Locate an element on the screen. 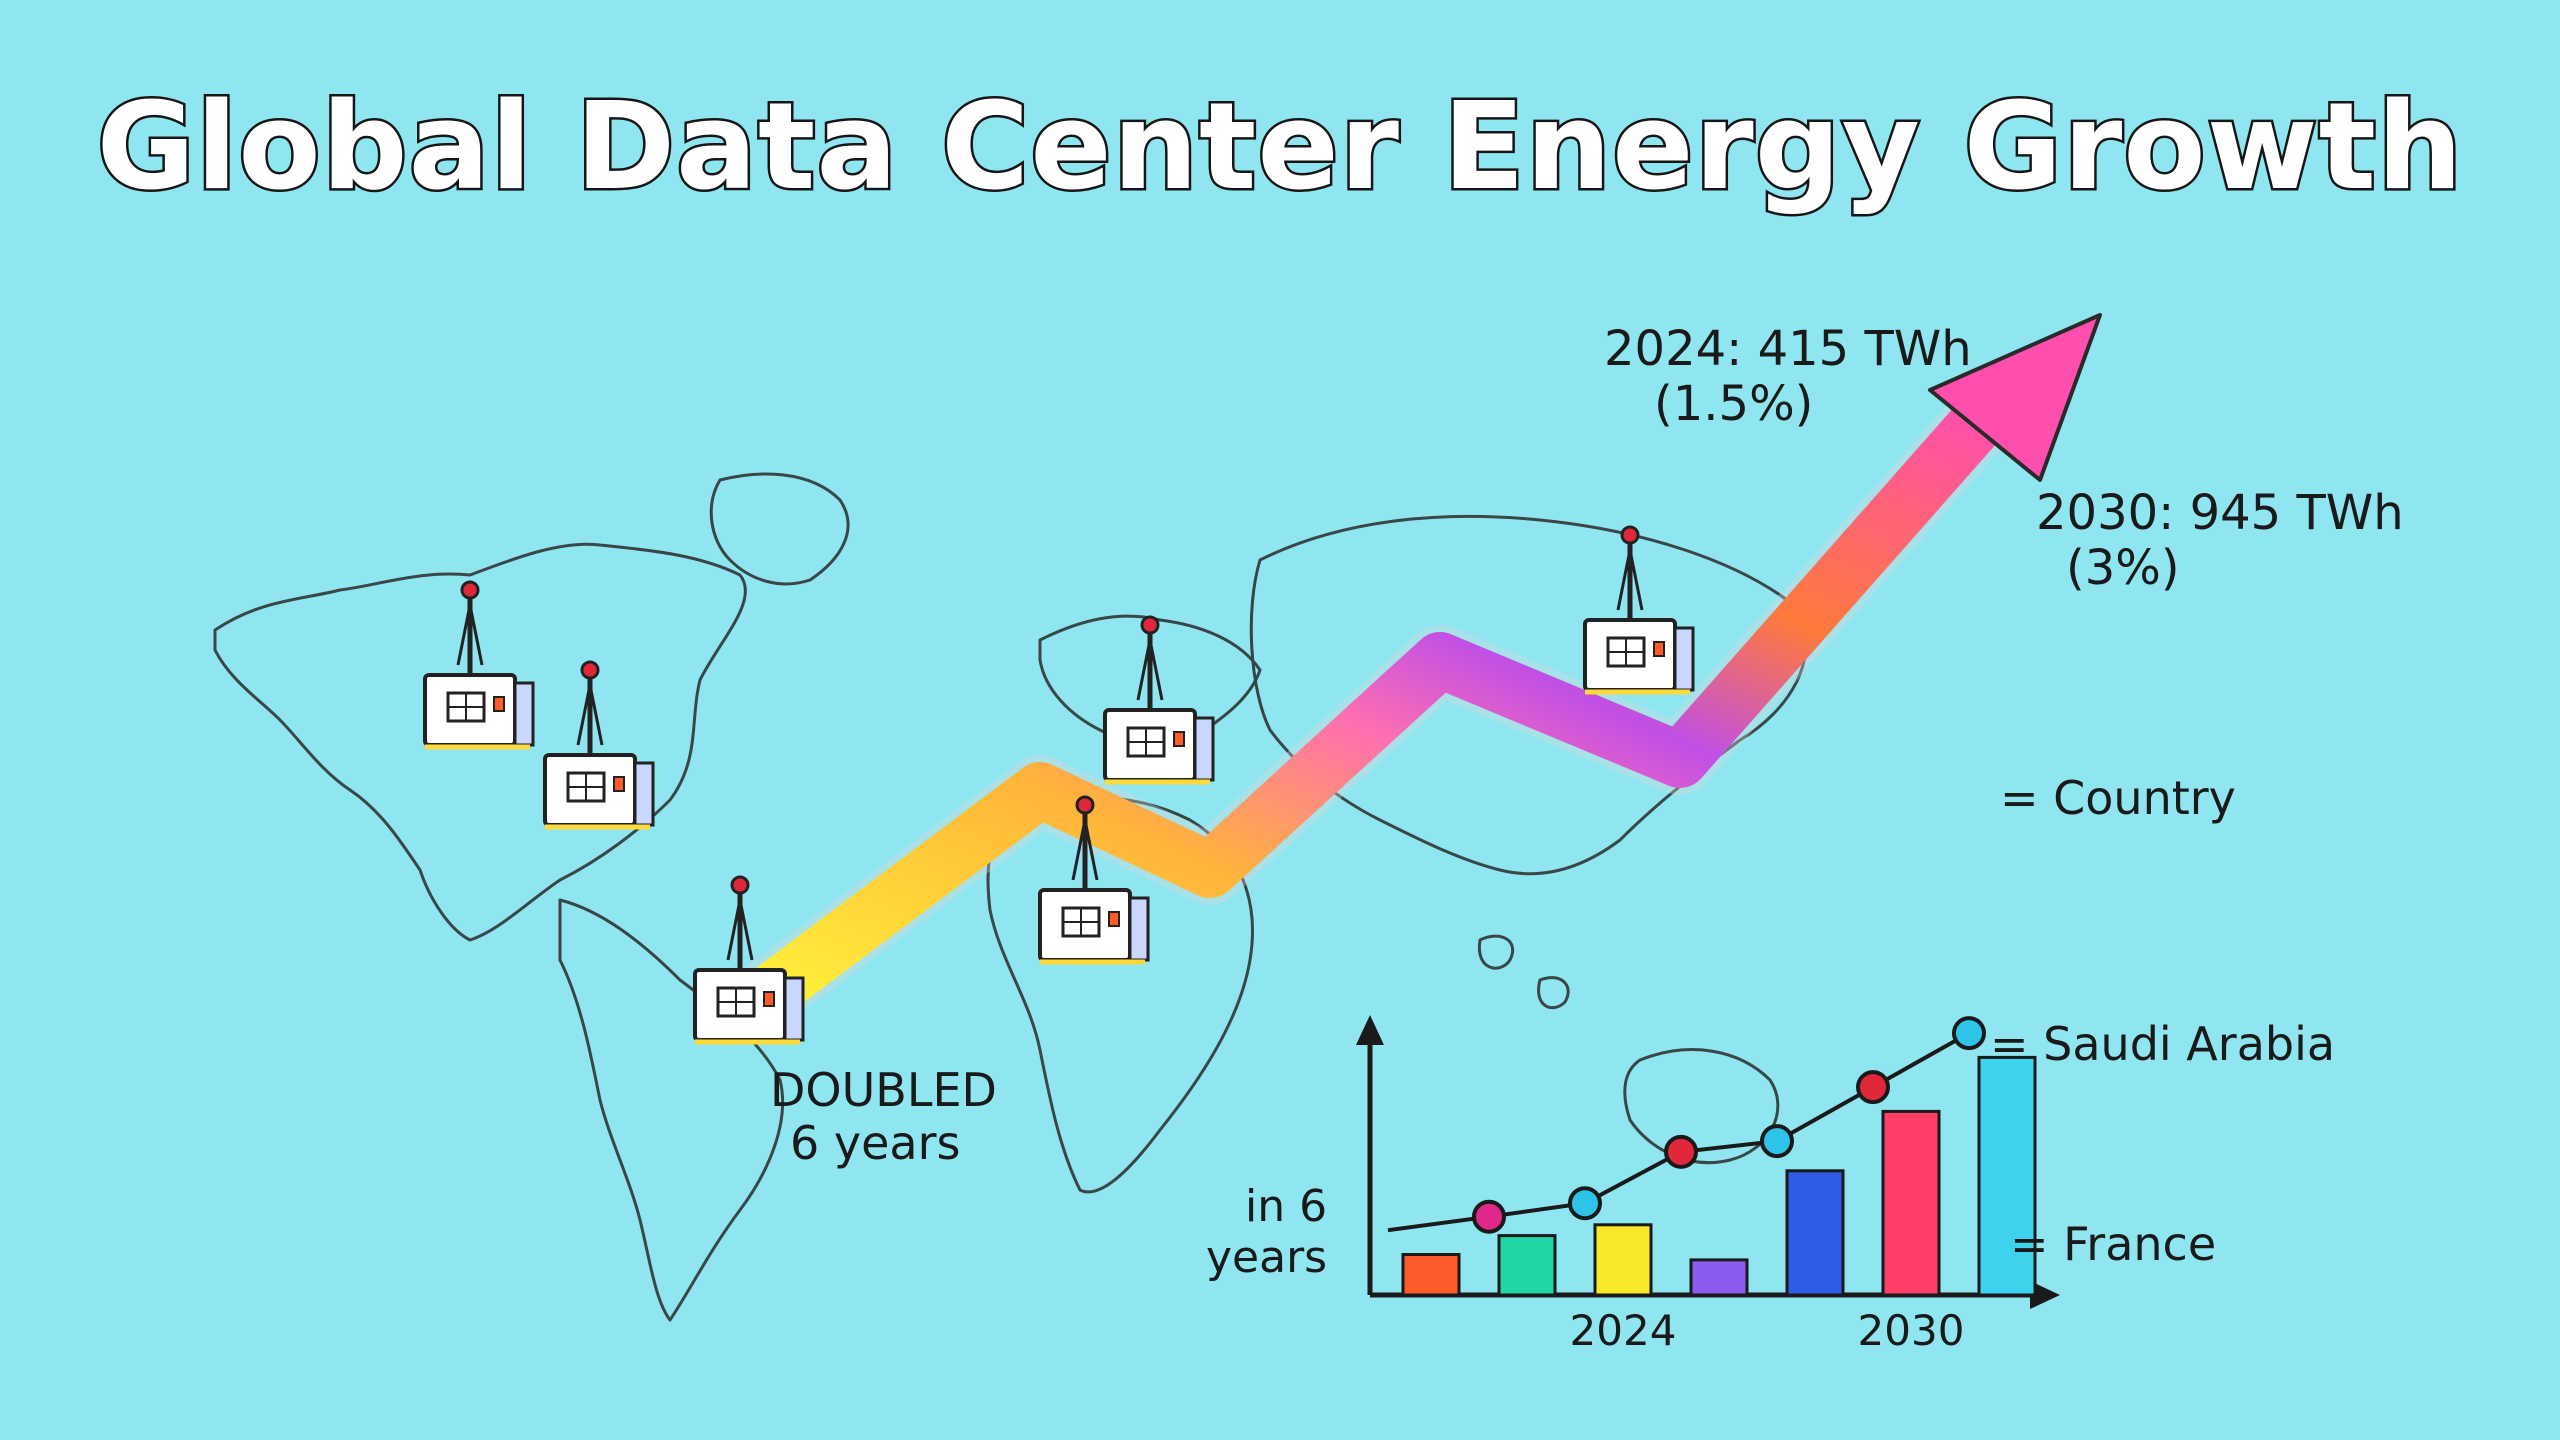 This screenshot has height=1440, width=2560. doubled-label: DOUBLED 6 years is located at coordinates (883, 1117).